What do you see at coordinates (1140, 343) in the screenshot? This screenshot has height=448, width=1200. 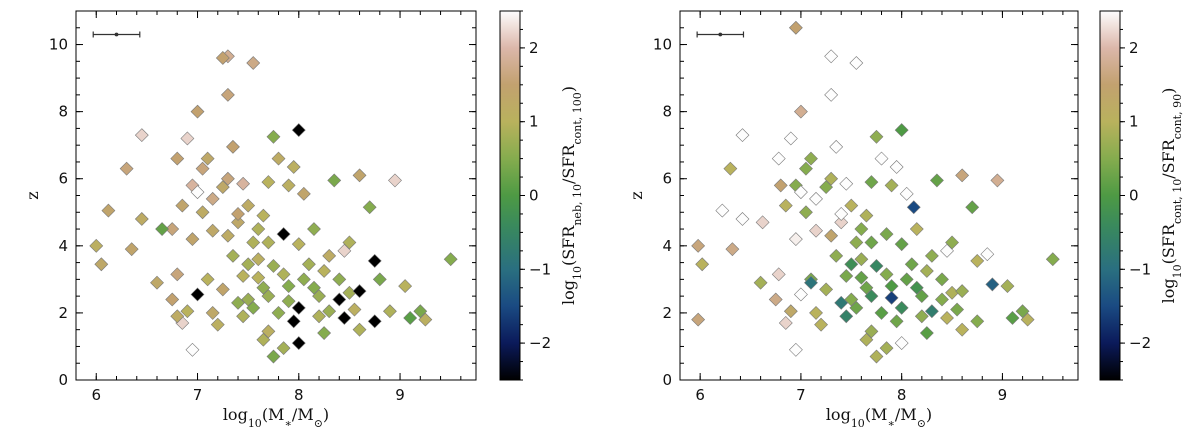 I see `colorbar-tick-label: −2` at bounding box center [1140, 343].